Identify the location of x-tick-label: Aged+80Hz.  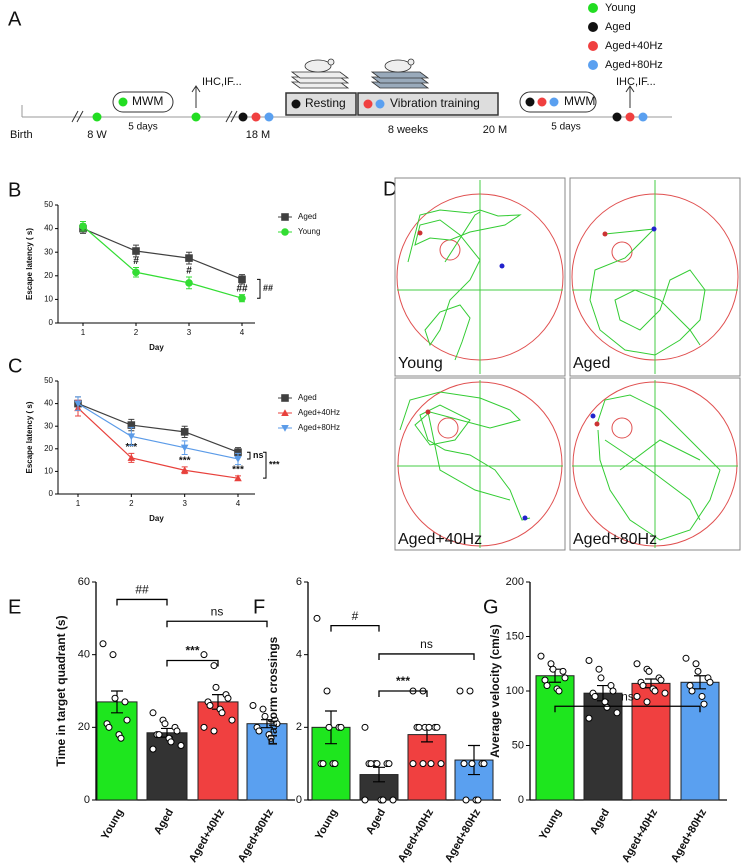
(463, 835).